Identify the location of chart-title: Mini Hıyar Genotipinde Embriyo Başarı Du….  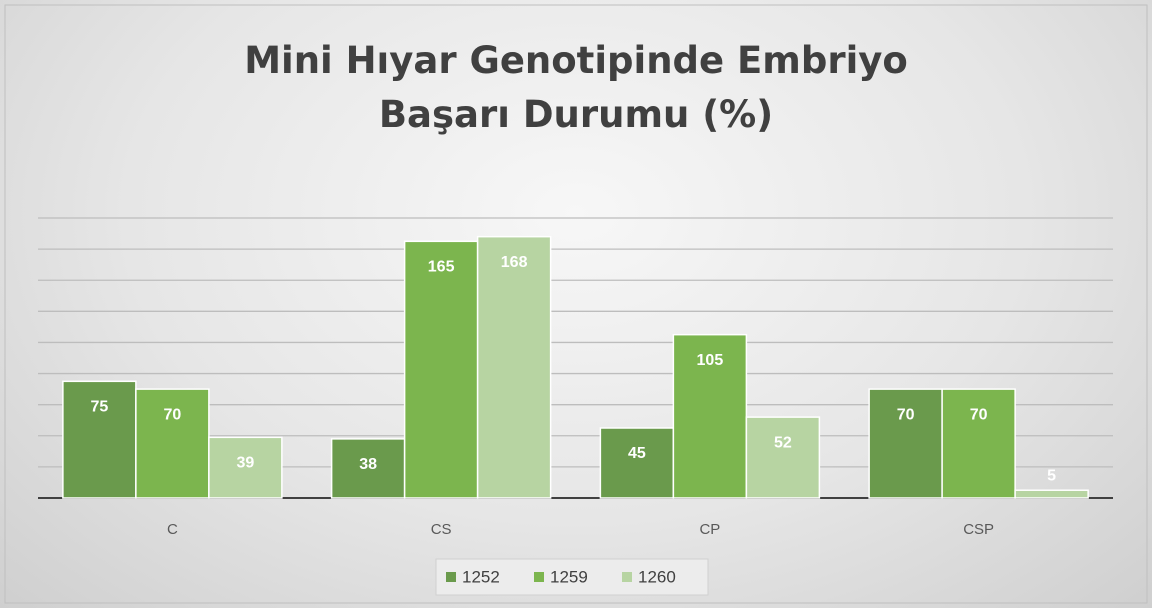
(576, 87).